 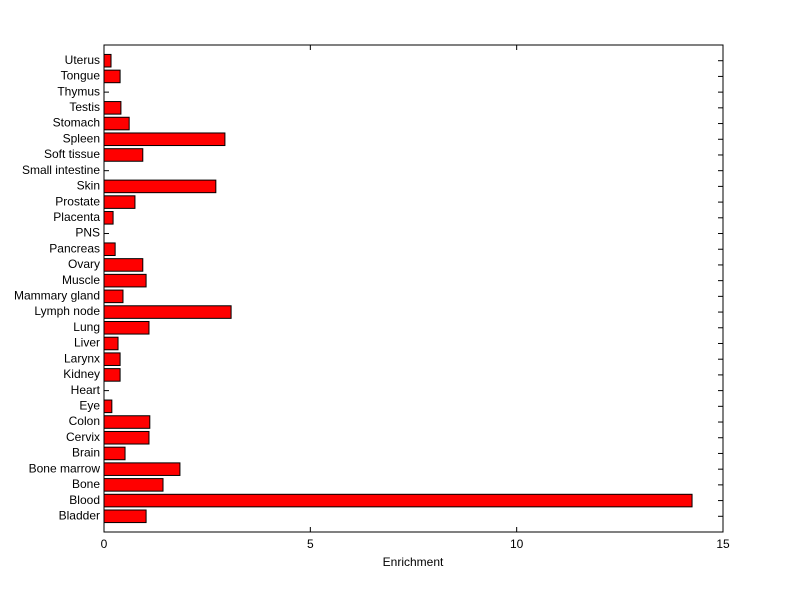 What do you see at coordinates (74, 248) in the screenshot?
I see `y-tick-label: Pancreas` at bounding box center [74, 248].